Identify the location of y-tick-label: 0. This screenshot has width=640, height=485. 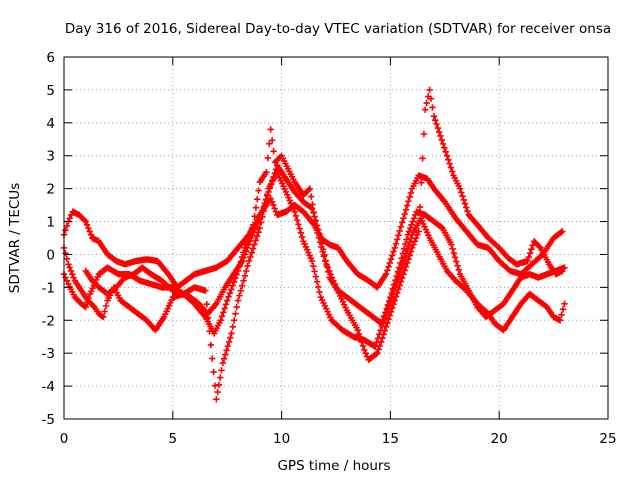
(50, 255).